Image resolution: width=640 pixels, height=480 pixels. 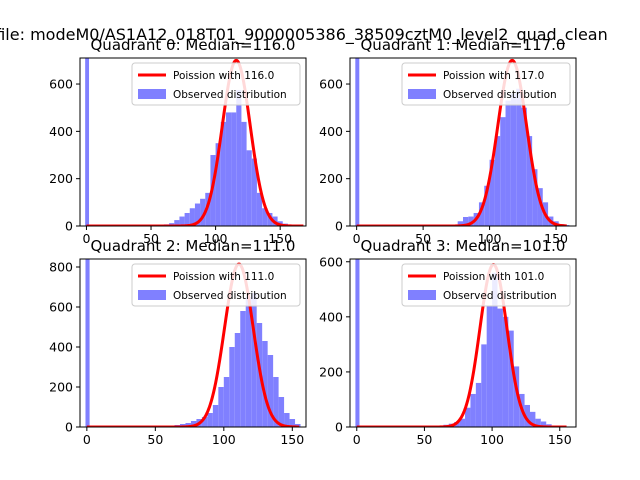 What do you see at coordinates (463, 45) in the screenshot?
I see `panel-title: Quadrant 1: Median=117.0` at bounding box center [463, 45].